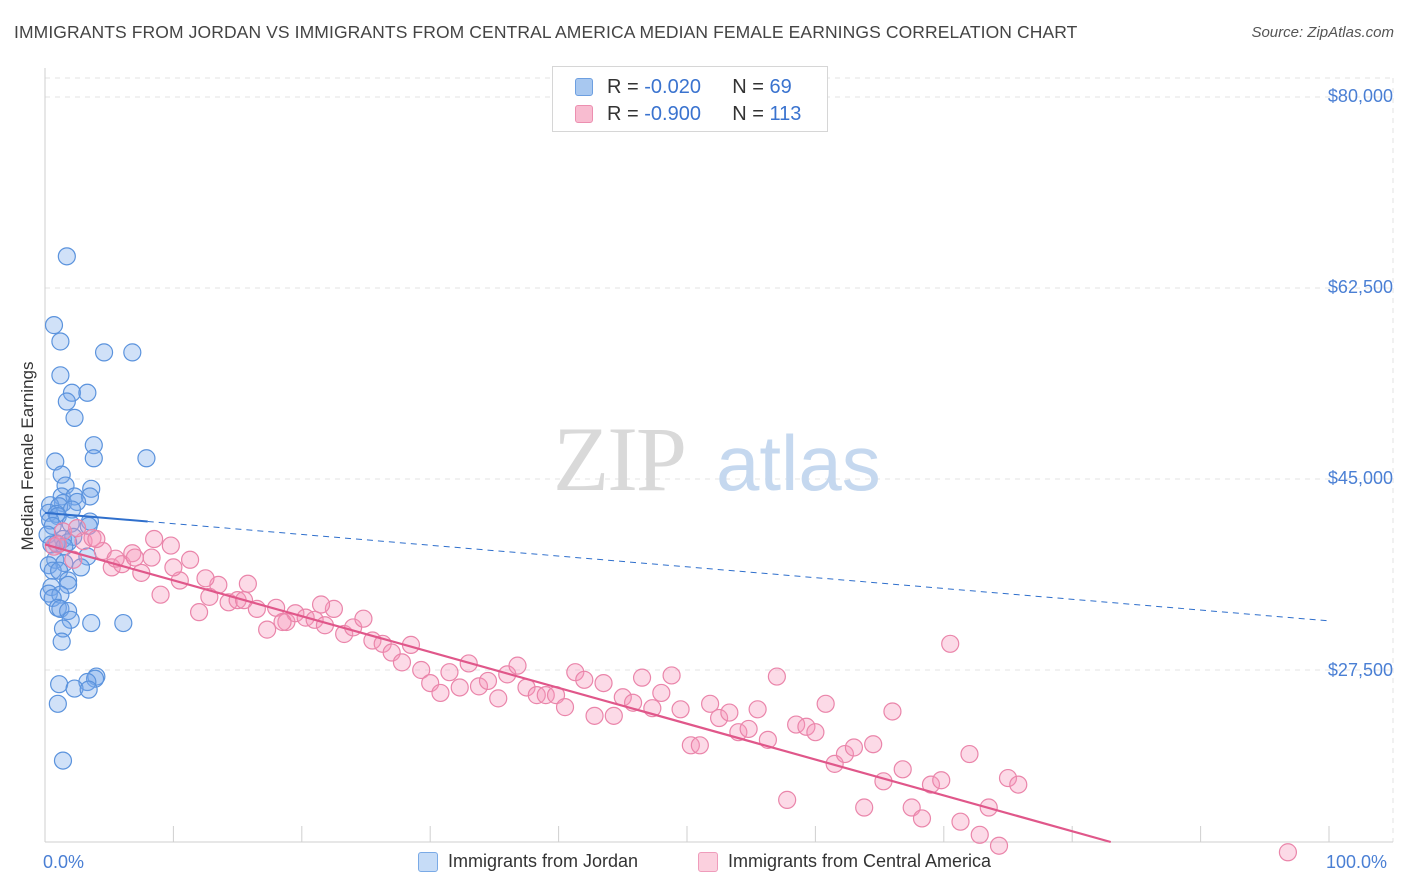  I want to click on bottom-legend-central-america: Immigrants from Central America, so click(844, 861).